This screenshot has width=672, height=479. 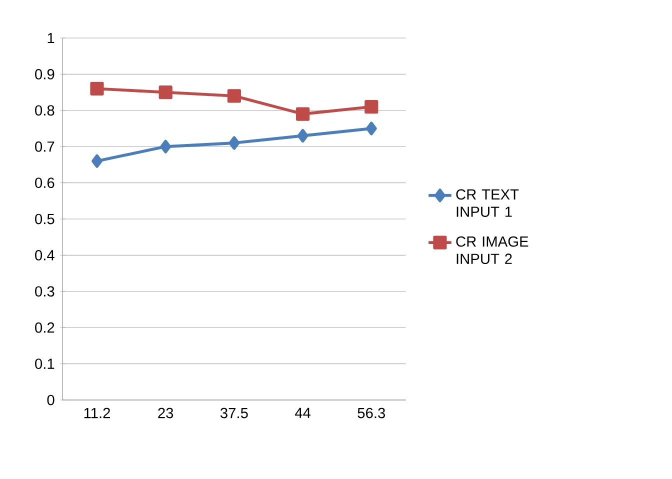 I want to click on x-tick-label: 56.3, so click(x=372, y=413).